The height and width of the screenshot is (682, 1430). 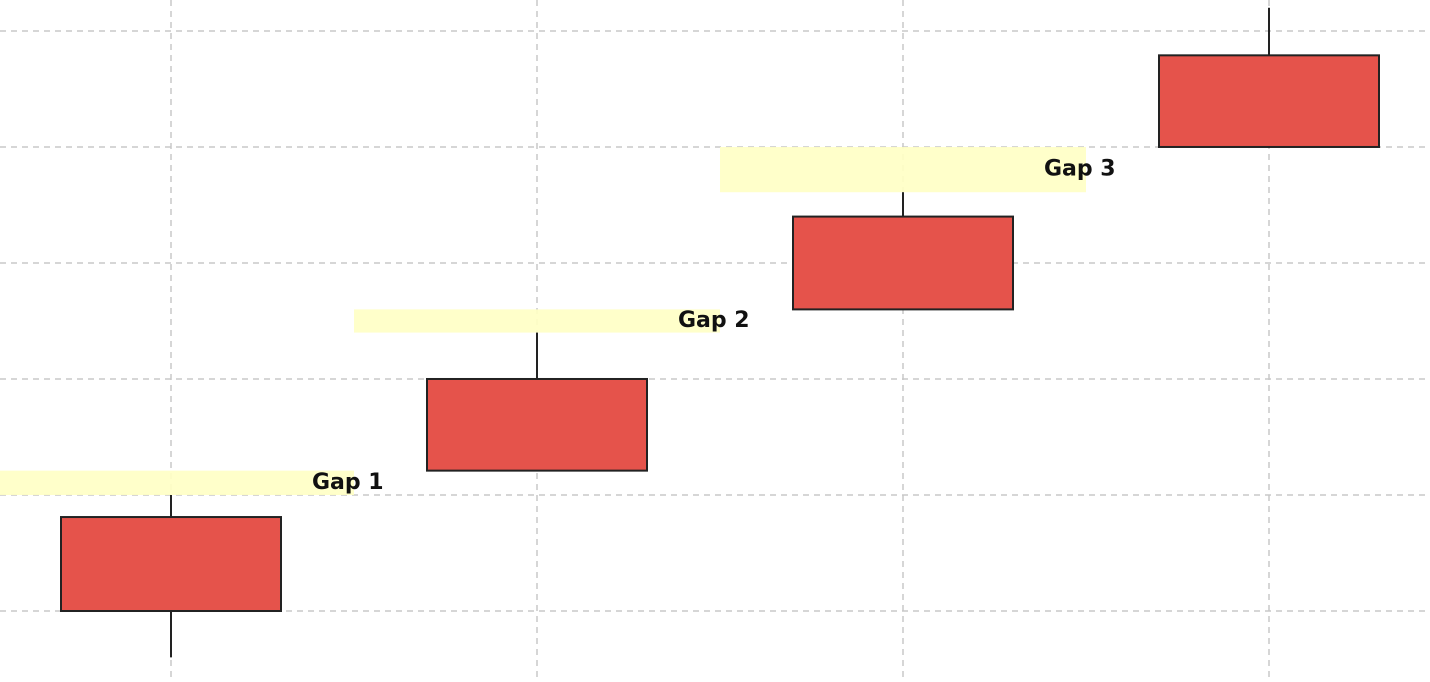 I want to click on gap-label: Gap 1, so click(x=348, y=482).